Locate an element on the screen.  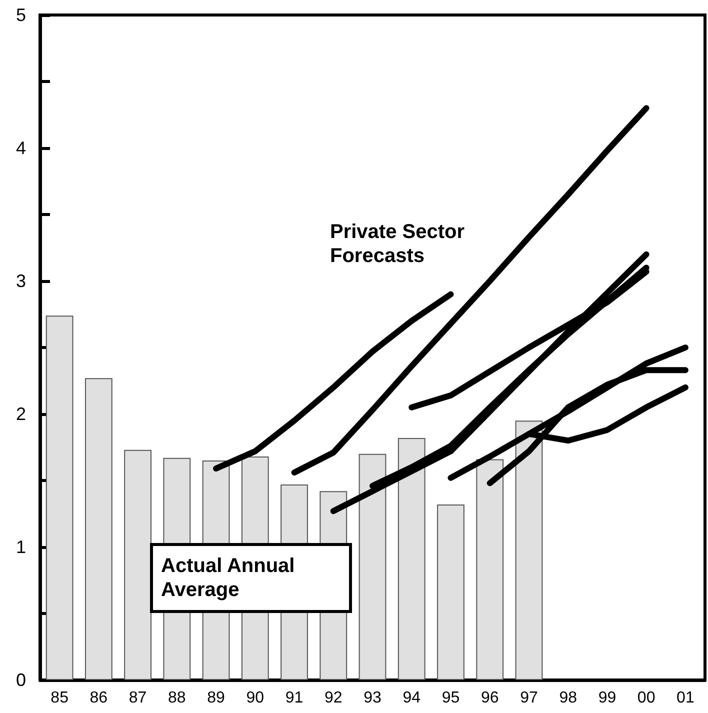
x-tick-label: 93 is located at coordinates (373, 698).